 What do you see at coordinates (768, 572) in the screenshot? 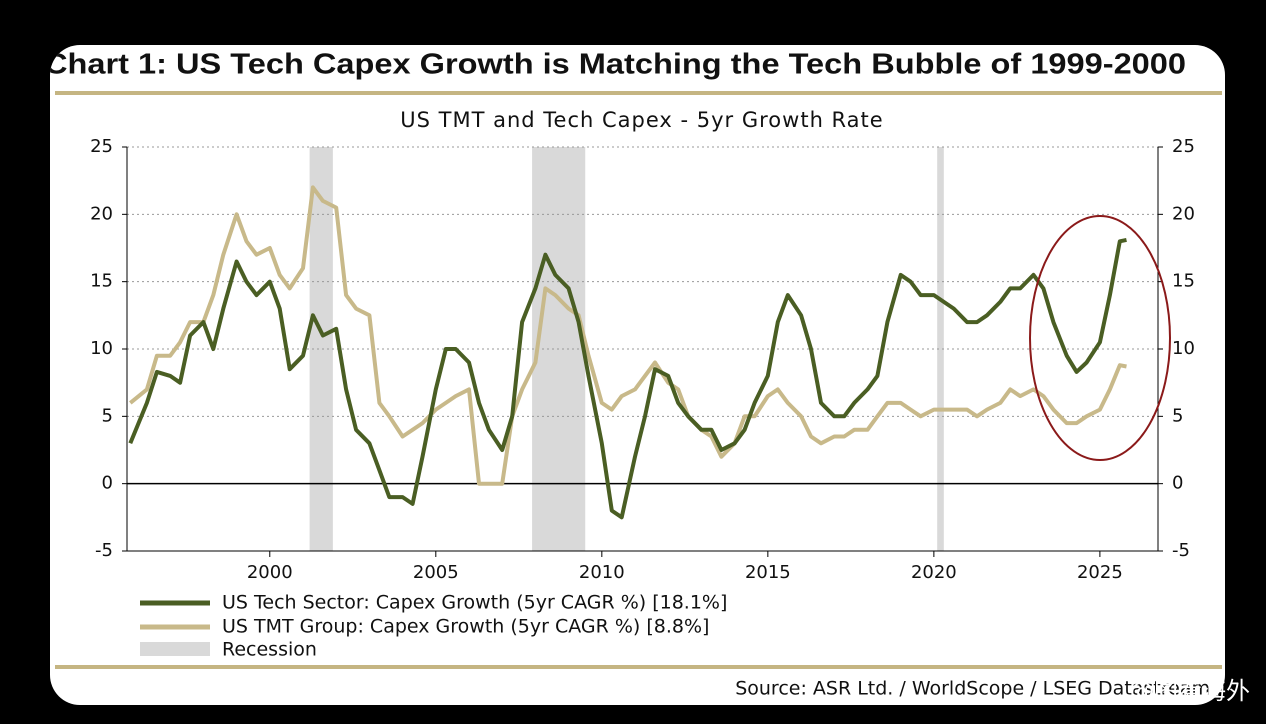
I see `x-tick-label: 2015` at bounding box center [768, 572].